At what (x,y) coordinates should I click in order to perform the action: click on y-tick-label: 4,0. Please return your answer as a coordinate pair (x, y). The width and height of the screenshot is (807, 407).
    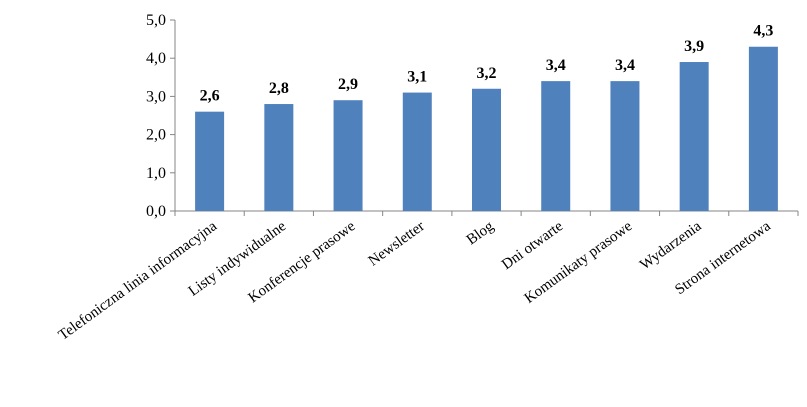
    Looking at the image, I should click on (156, 58).